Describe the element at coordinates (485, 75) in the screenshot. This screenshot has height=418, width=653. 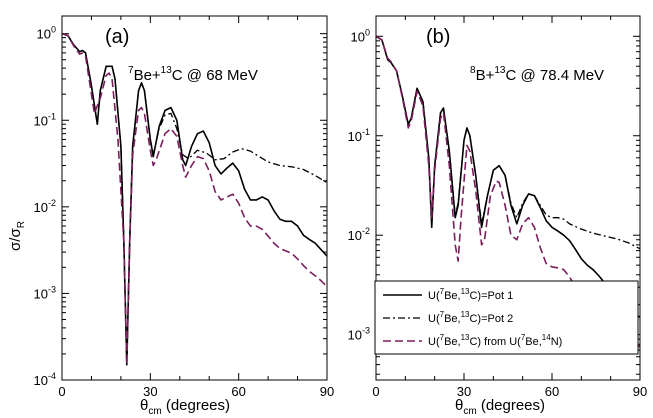
I see `panel-b-reaction-part1: B+` at that location.